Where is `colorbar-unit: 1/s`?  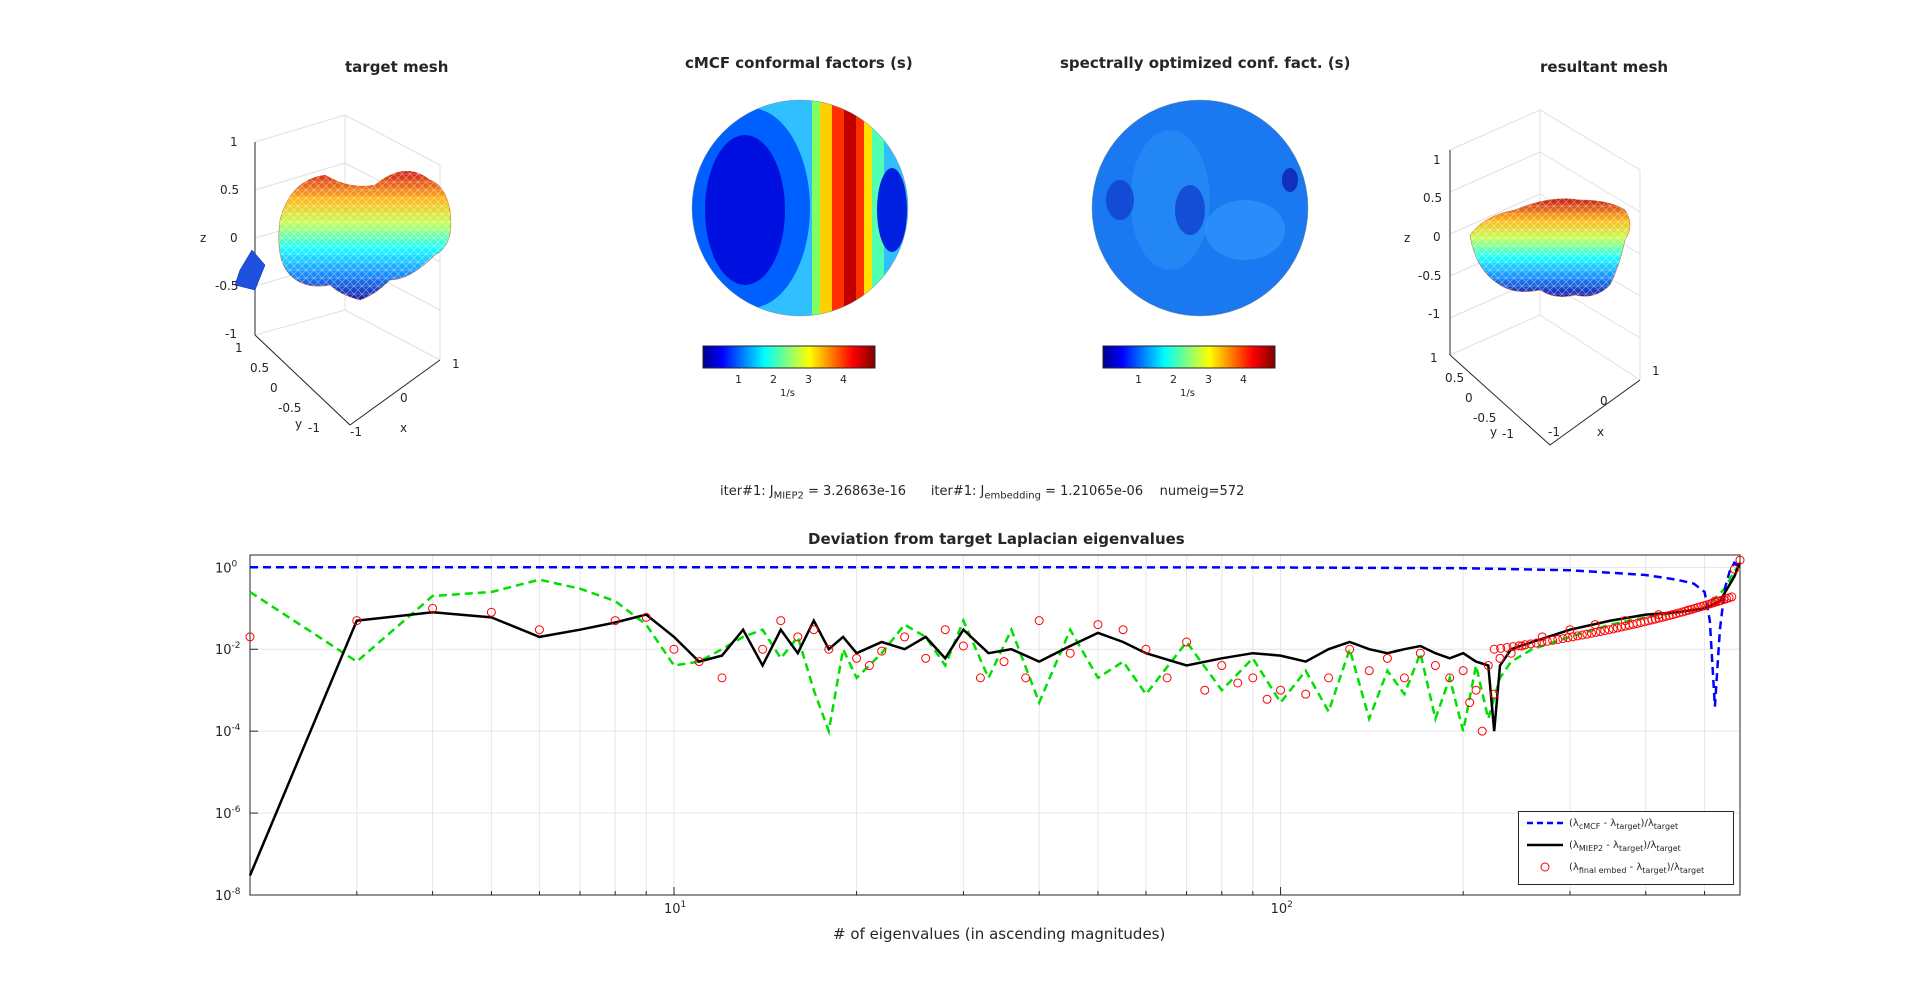
colorbar-unit: 1/s is located at coordinates (787, 393).